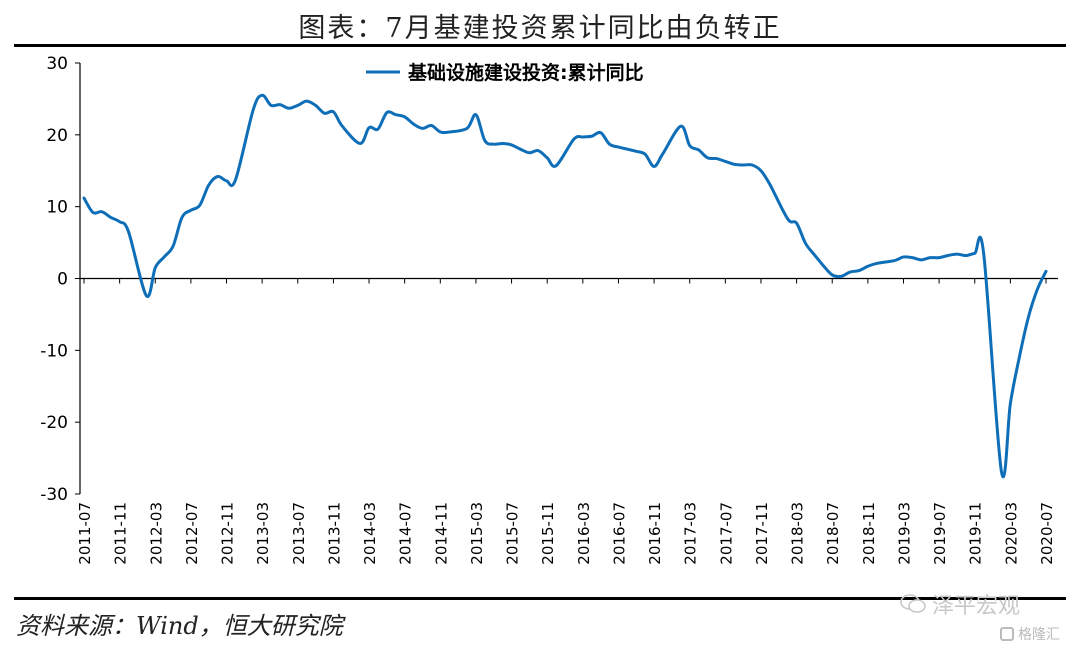  Describe the element at coordinates (441, 533) in the screenshot. I see `x-tick-label: 2014-11` at that location.